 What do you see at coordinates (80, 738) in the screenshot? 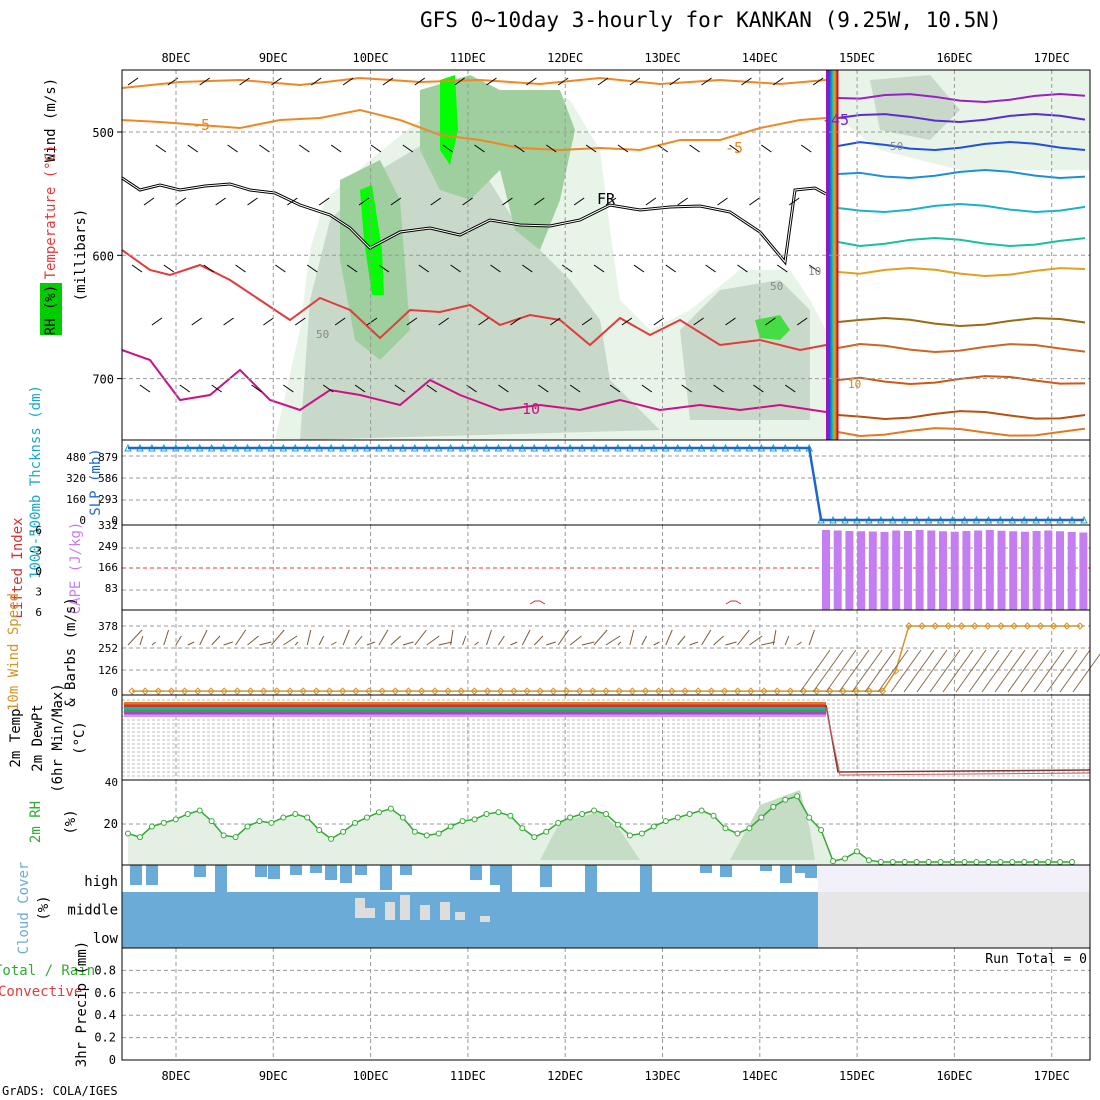
I see `degc-label: (°C)` at bounding box center [80, 738].